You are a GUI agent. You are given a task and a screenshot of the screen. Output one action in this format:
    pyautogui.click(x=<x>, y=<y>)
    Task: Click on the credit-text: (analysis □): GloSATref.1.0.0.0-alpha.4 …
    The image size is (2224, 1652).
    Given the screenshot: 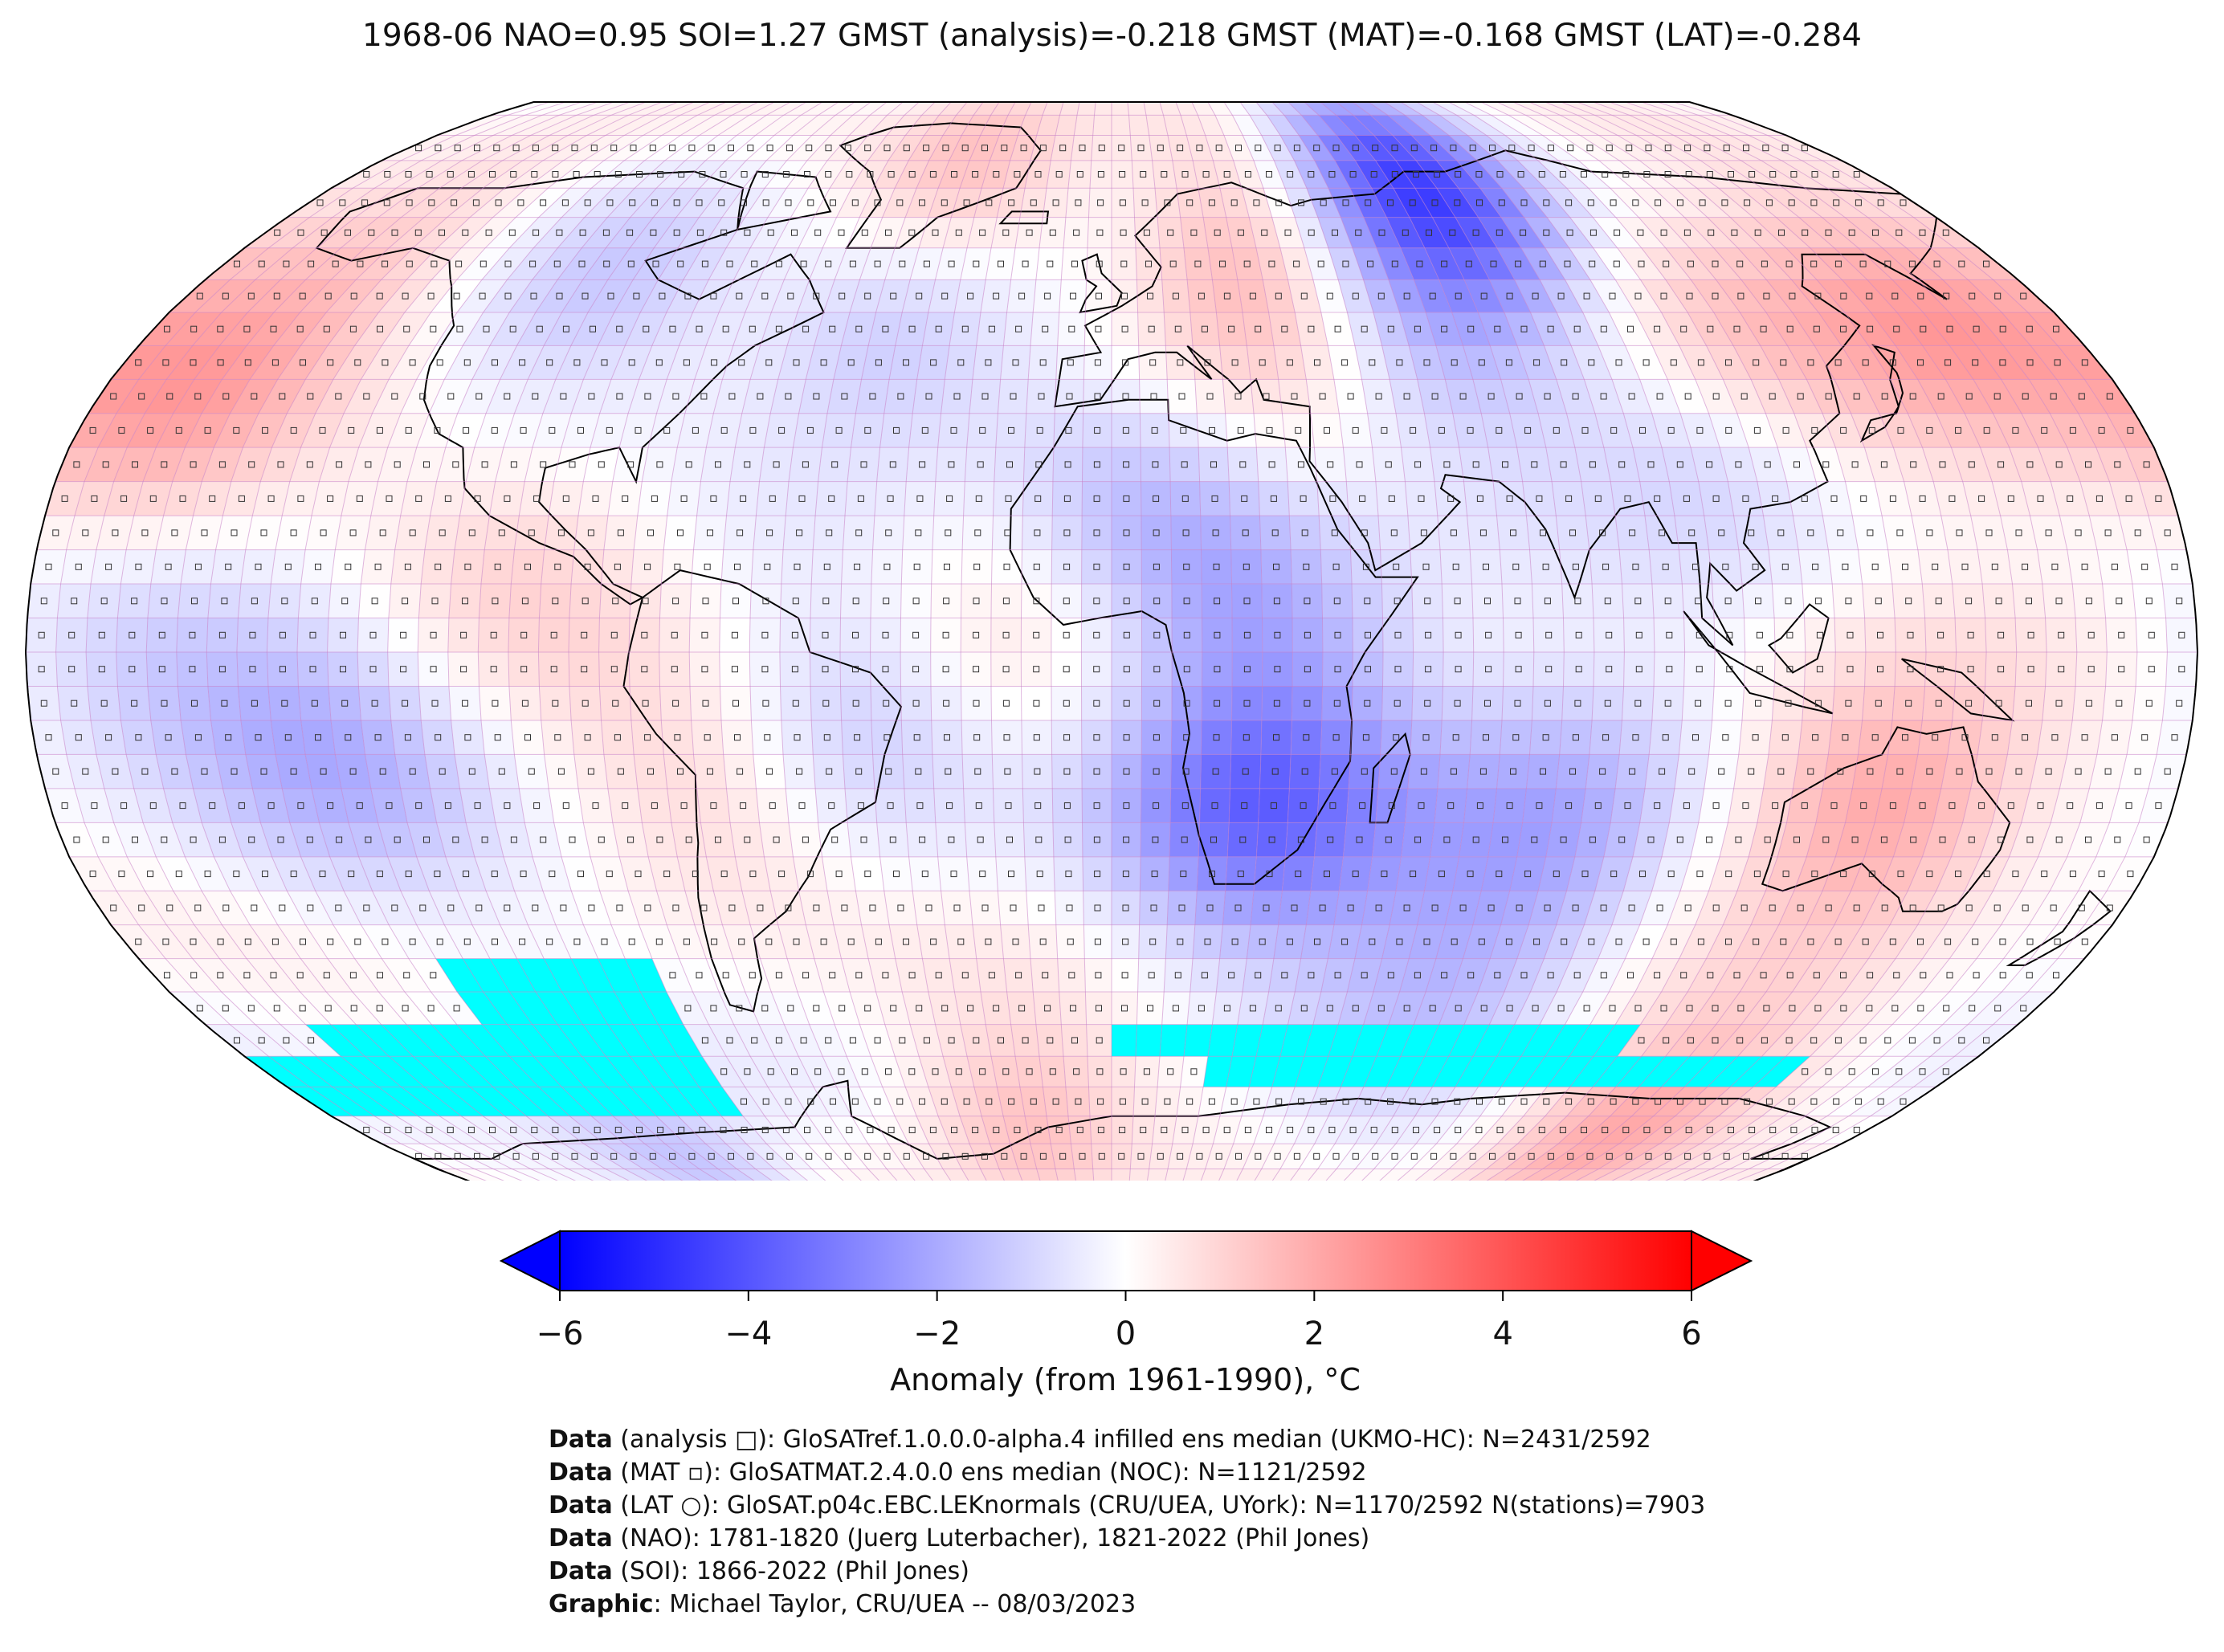 What is the action you would take?
    pyautogui.click(x=1131, y=1440)
    